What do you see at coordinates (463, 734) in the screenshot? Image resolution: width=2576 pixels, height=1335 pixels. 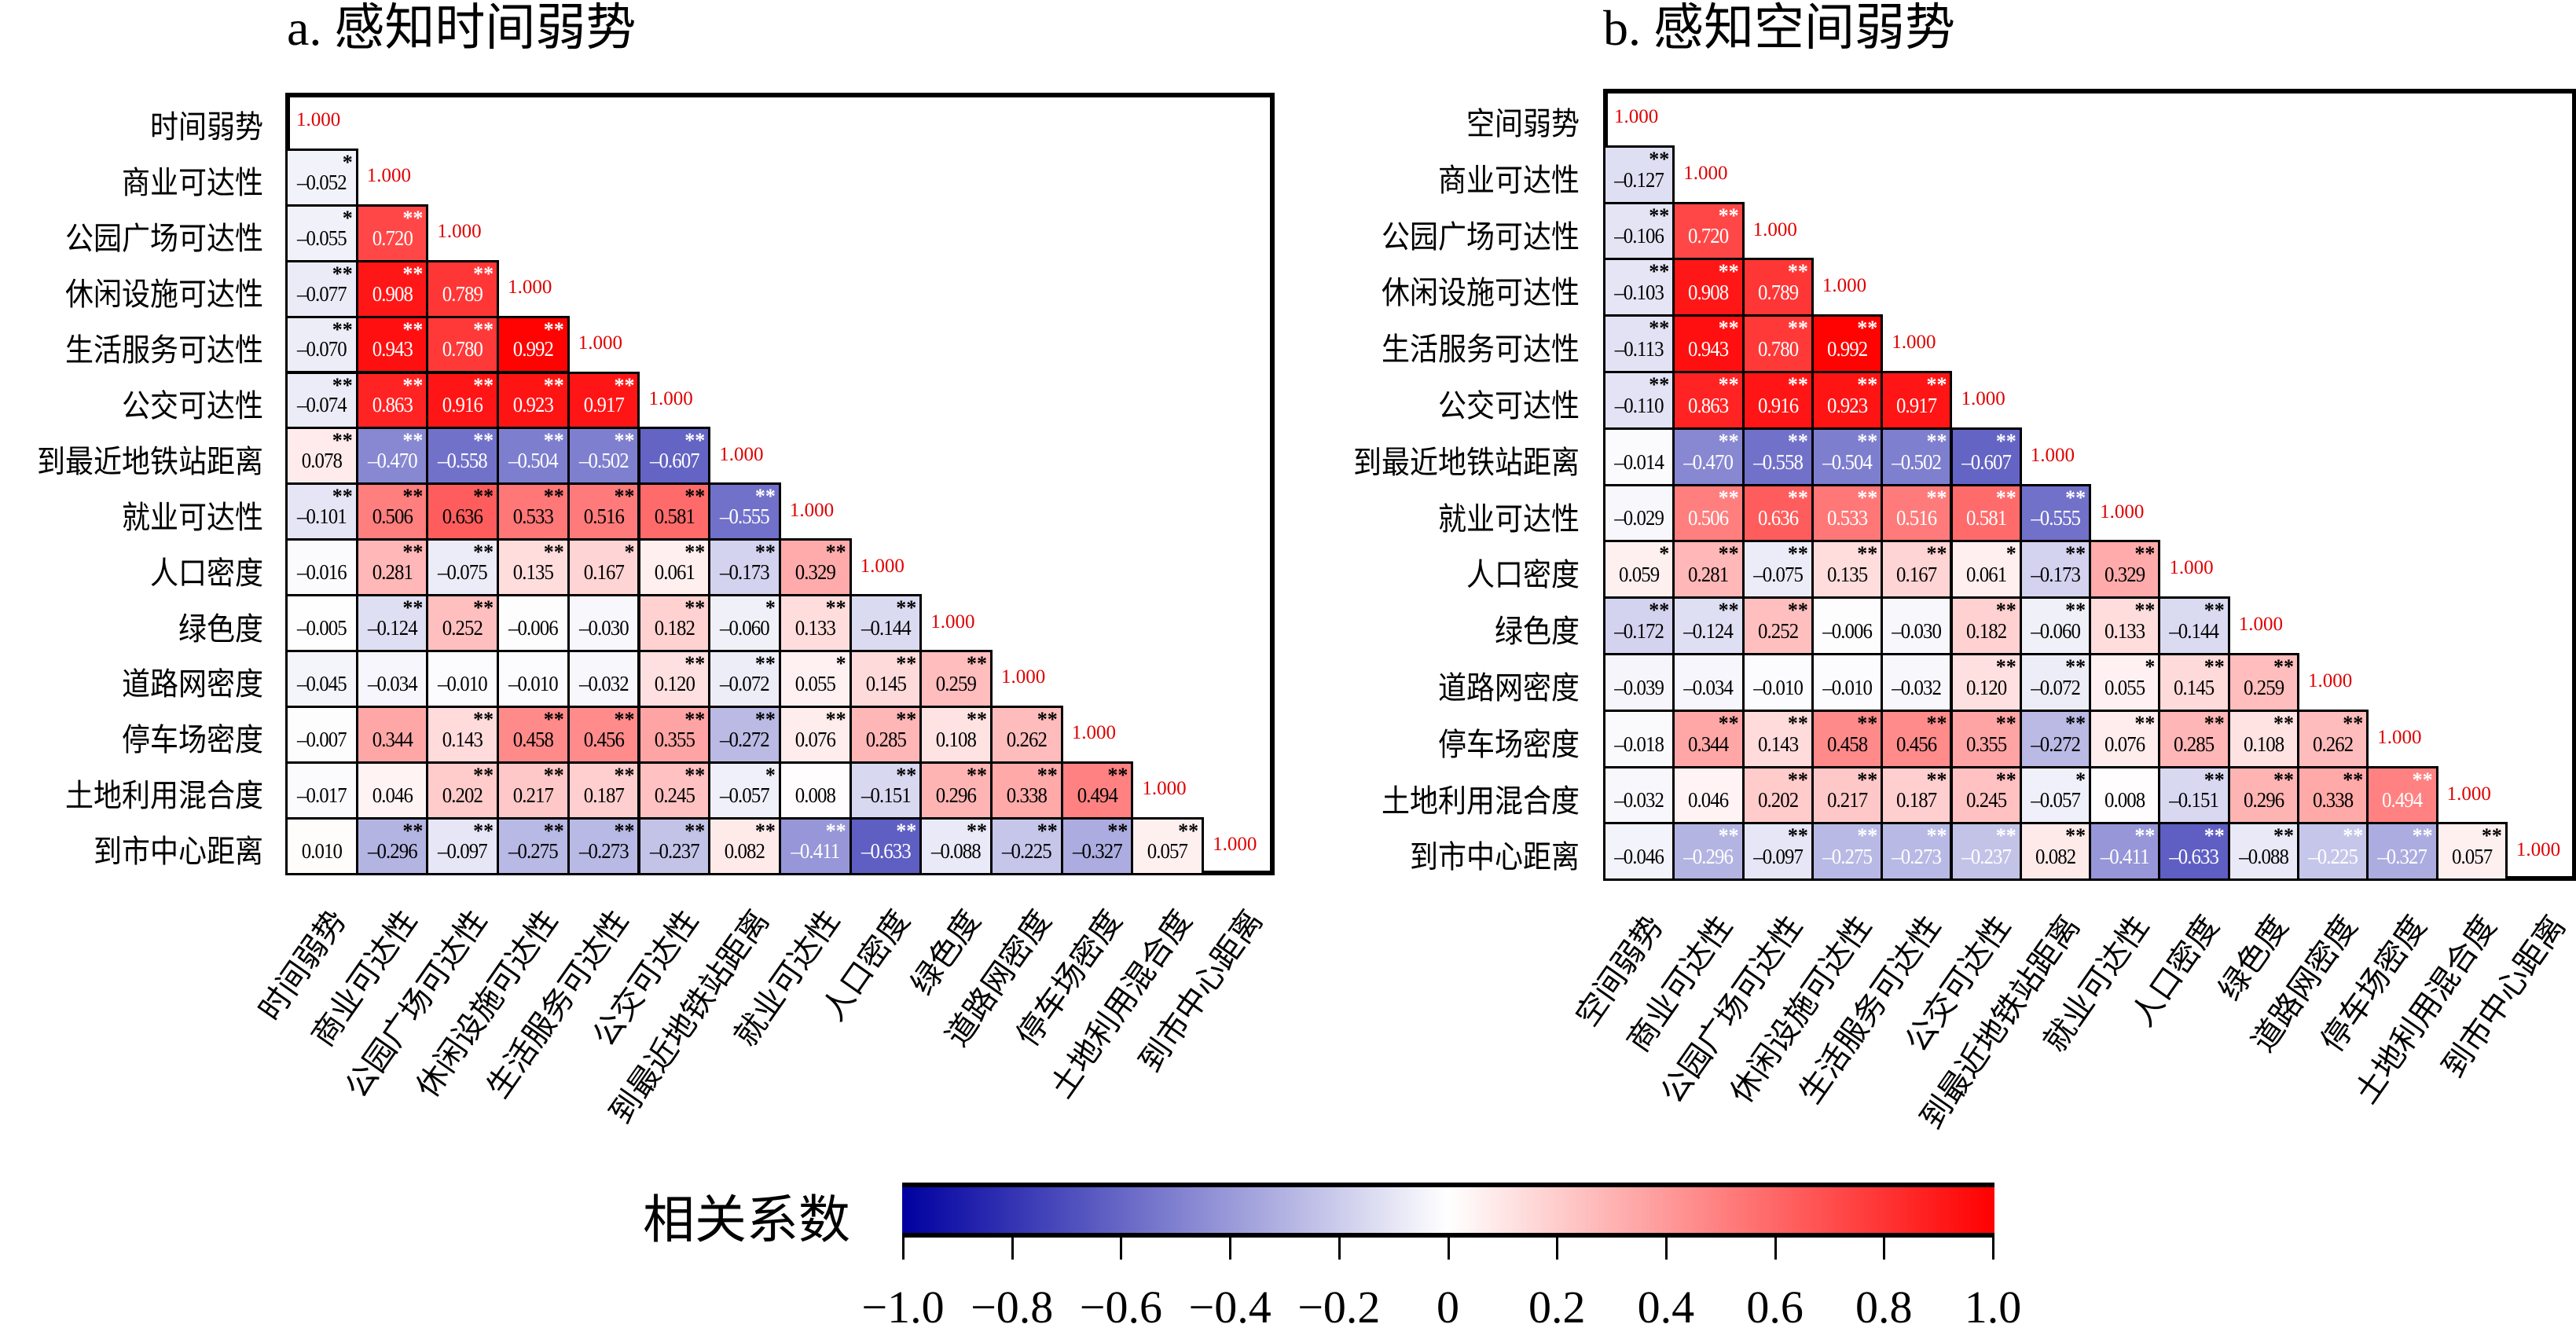 I see `heatmap-cell: 0.143 **` at bounding box center [463, 734].